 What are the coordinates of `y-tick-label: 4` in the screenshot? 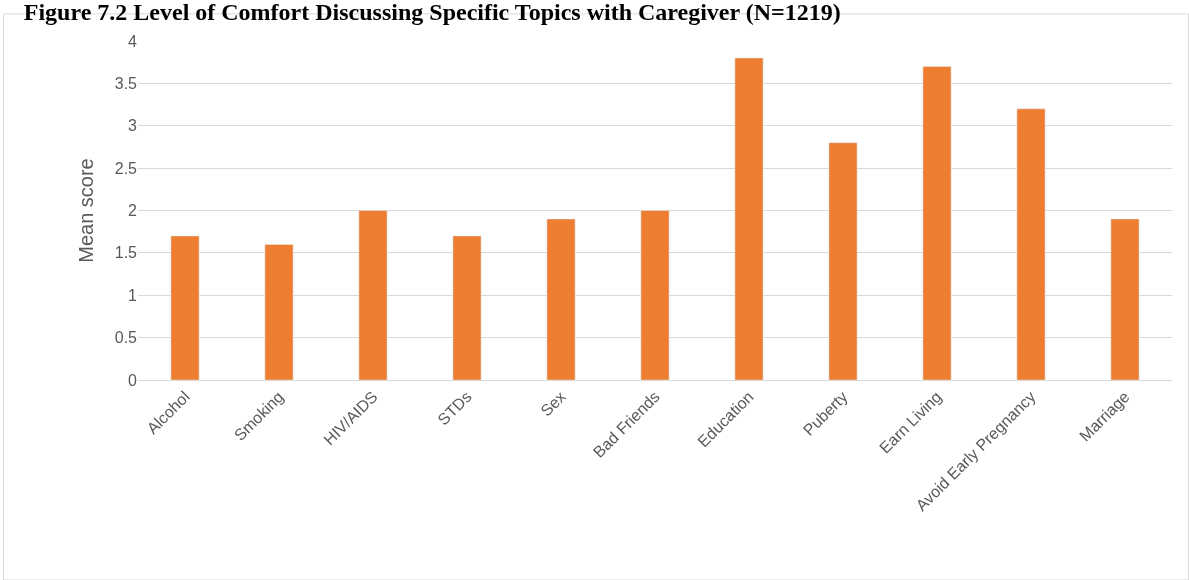 It's located at (133, 41).